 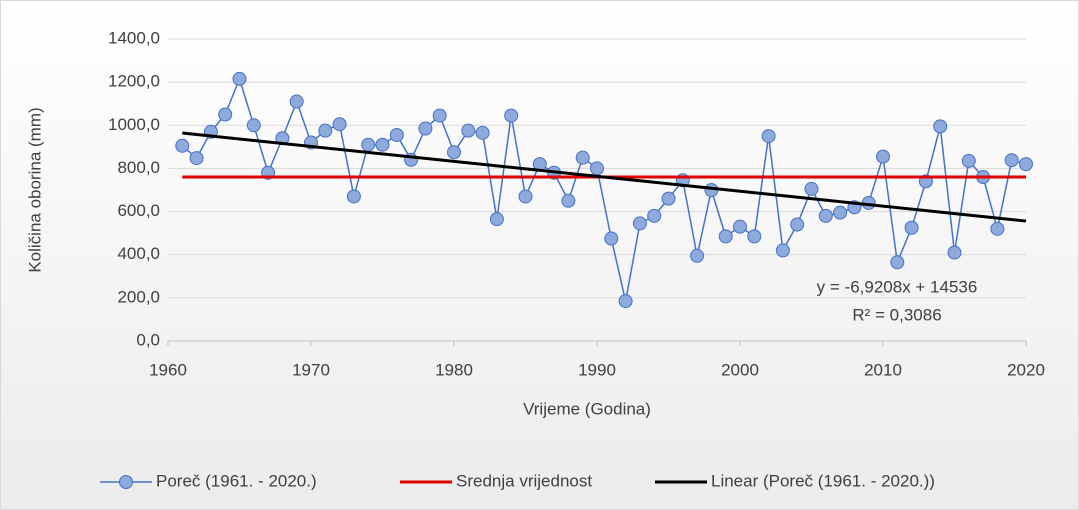 What do you see at coordinates (604, 177) in the screenshot?
I see `series-line` at bounding box center [604, 177].